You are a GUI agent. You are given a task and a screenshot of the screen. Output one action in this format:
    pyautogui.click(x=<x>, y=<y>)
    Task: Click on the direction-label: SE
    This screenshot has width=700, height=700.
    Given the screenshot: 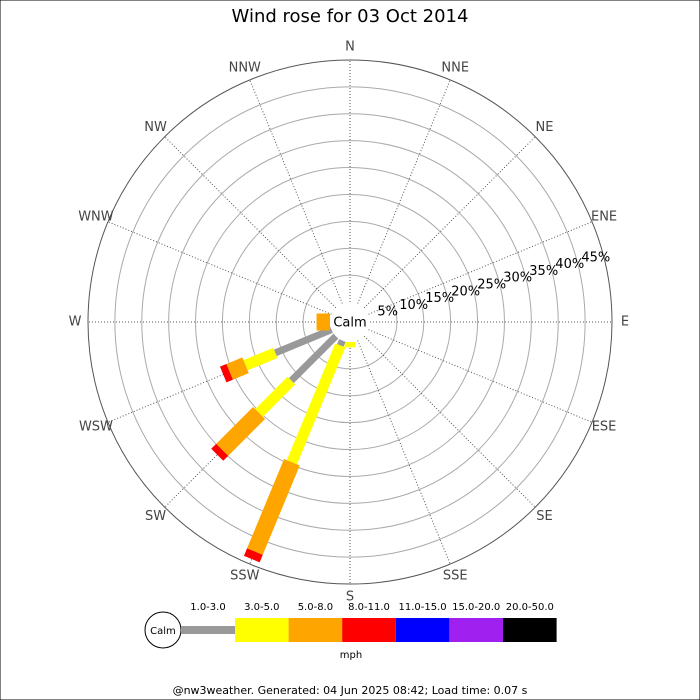 What is the action you would take?
    pyautogui.click(x=544, y=516)
    